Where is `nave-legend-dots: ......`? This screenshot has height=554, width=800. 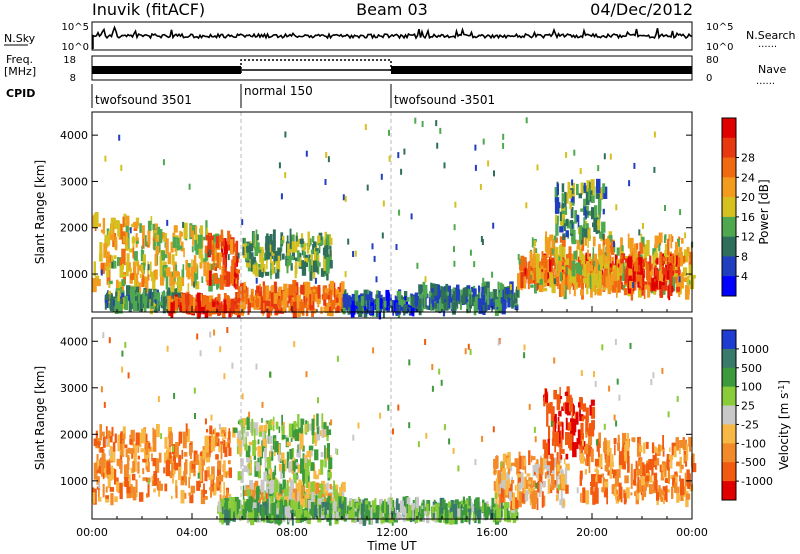
nave-legend-dots: ...... is located at coordinates (765, 81).